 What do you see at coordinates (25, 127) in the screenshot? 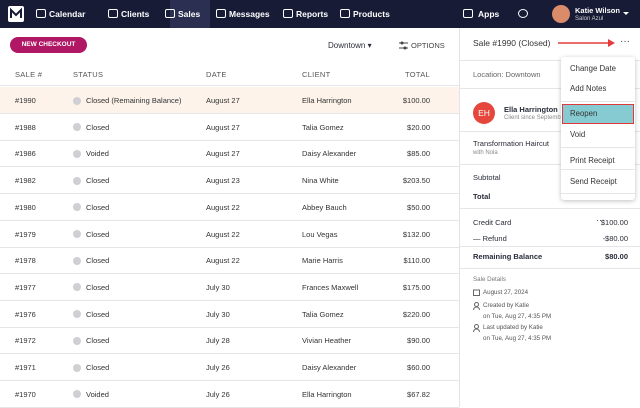
I see `sale-number: #1988` at bounding box center [25, 127].